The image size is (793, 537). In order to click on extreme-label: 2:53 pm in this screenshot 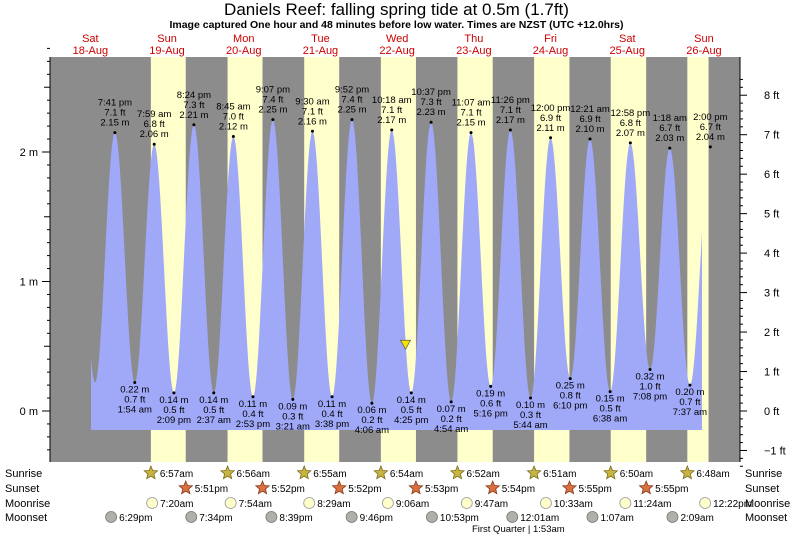, I will do `click(253, 424)`.